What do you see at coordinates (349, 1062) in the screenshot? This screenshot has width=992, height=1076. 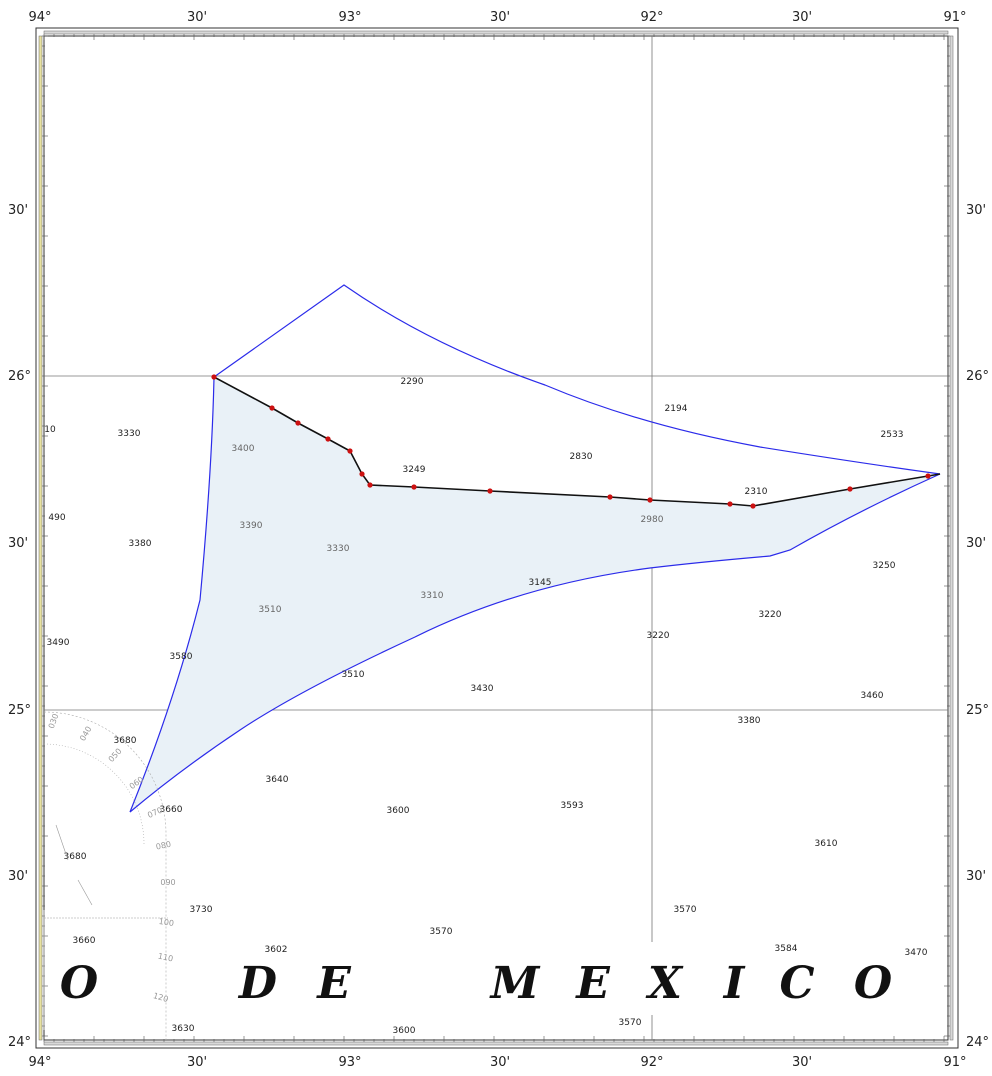 I see `bottom-coordinate-label: 93°` at bounding box center [349, 1062].